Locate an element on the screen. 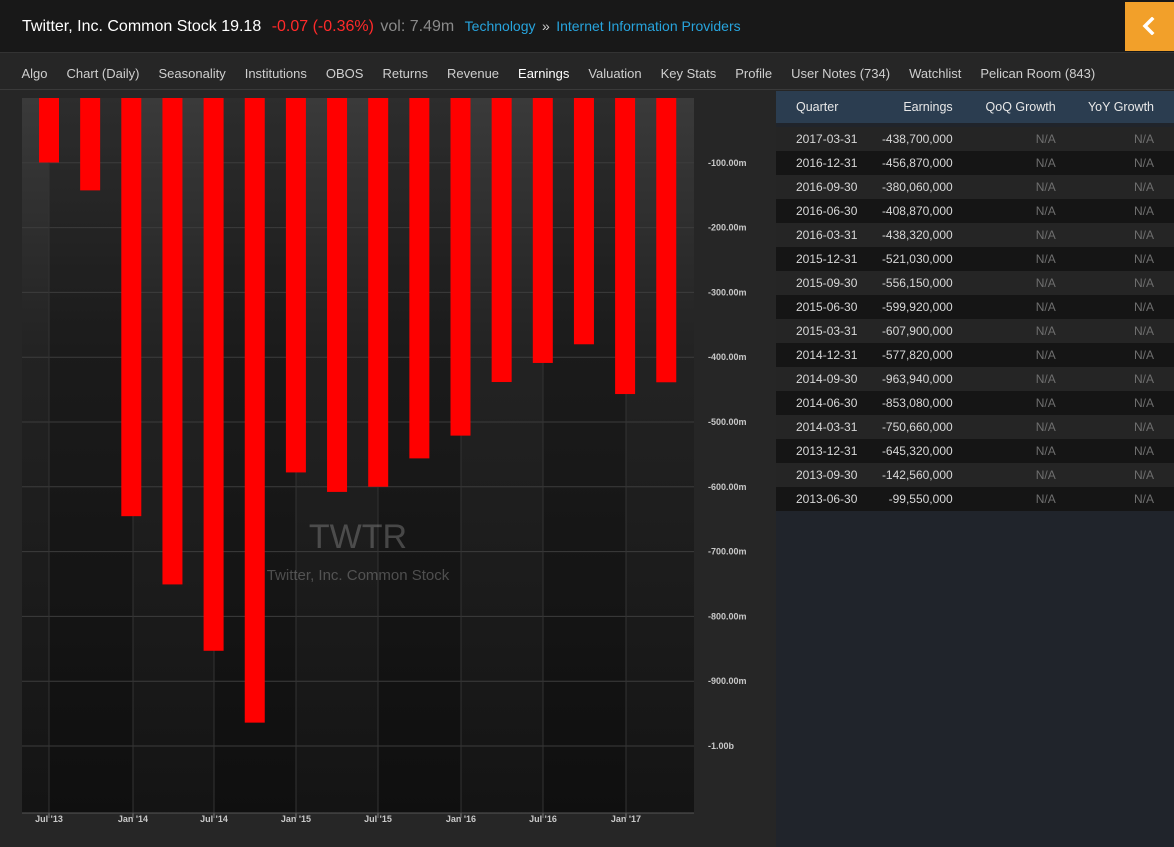  sector-link: Technology is located at coordinates (500, 26).